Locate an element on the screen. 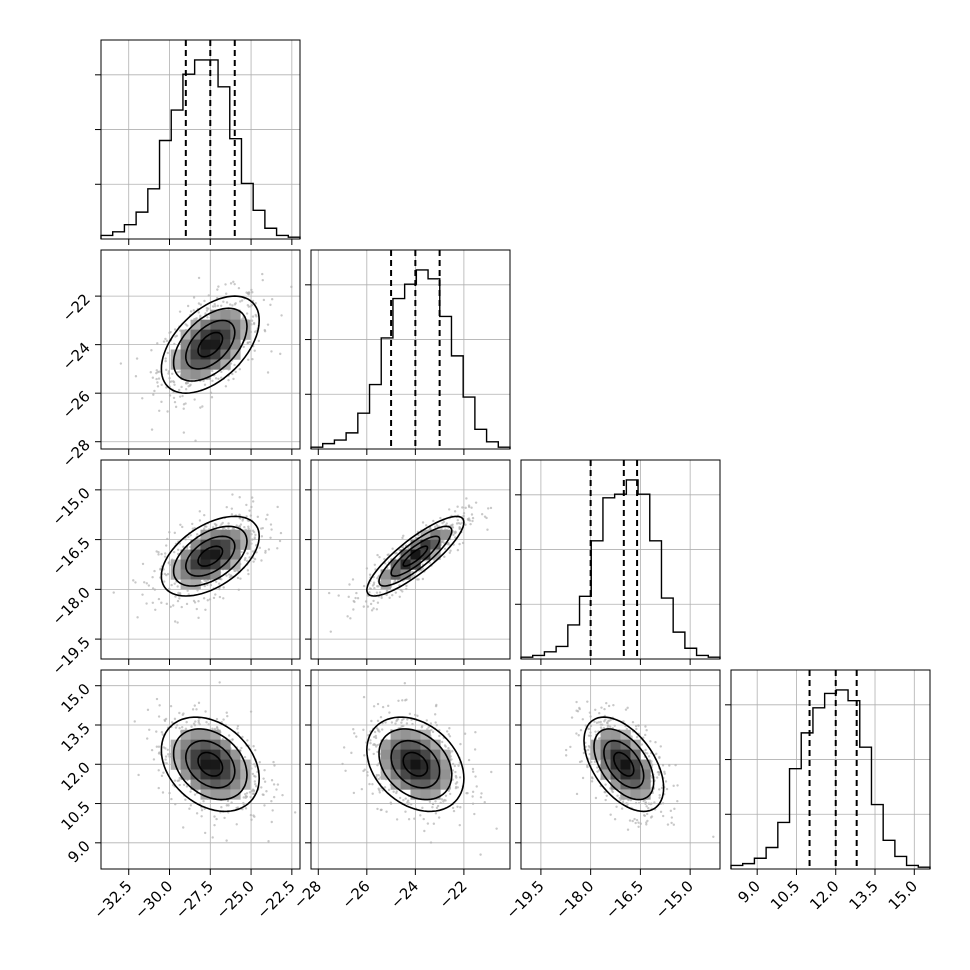  y-tick-label: 13.5 is located at coordinates (75, 737).